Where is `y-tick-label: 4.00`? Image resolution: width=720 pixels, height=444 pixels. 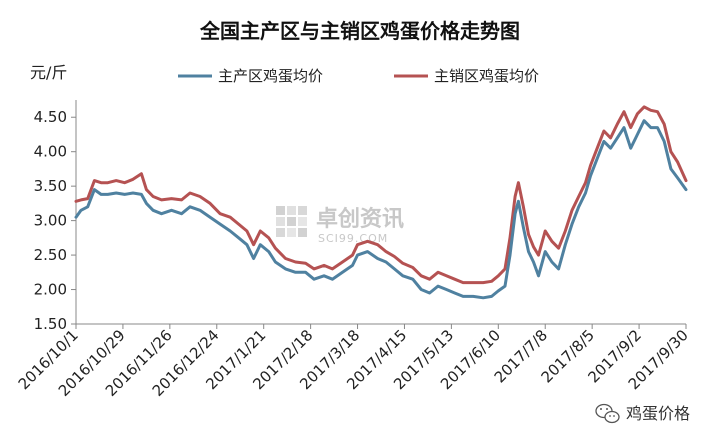 y-tick-label: 4.00 is located at coordinates (50, 152).